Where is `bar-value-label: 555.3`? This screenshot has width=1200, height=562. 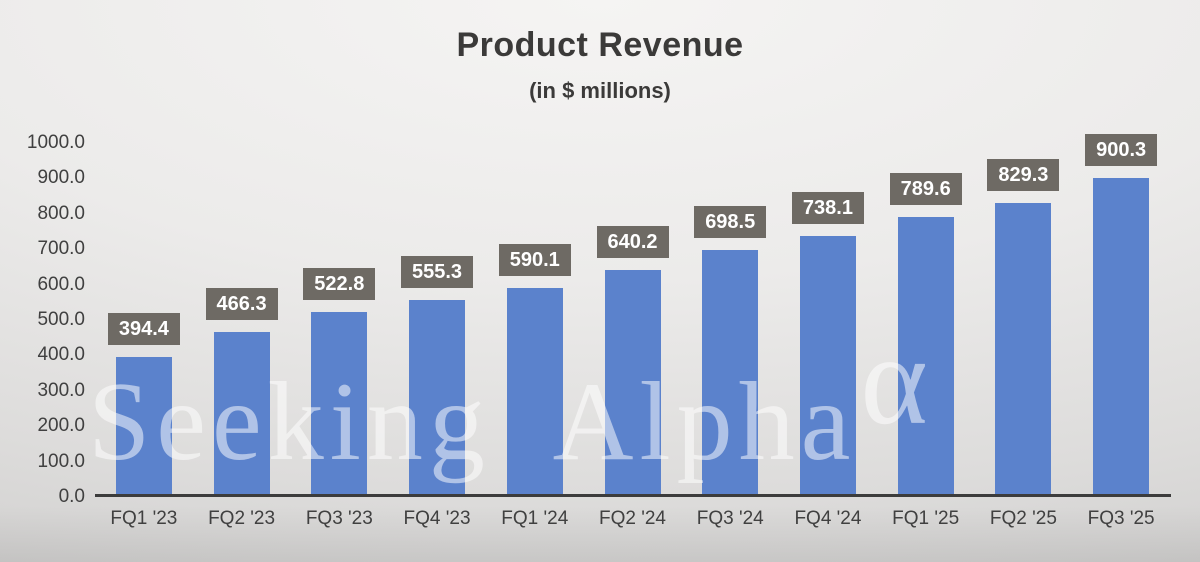 bar-value-label: 555.3 is located at coordinates (437, 272).